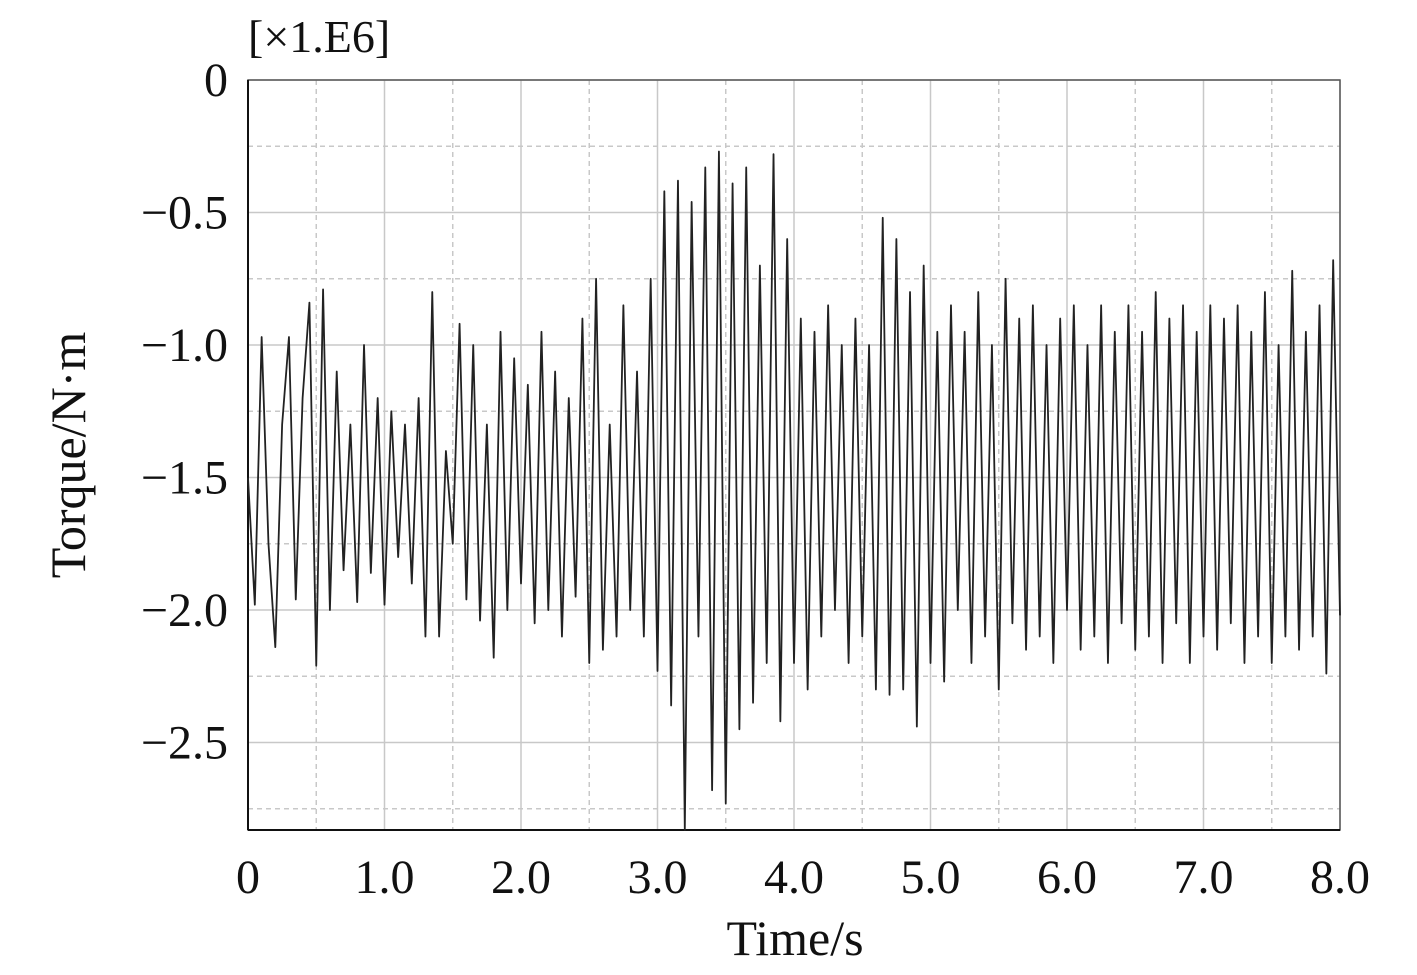 Image resolution: width=1417 pixels, height=975 pixels. What do you see at coordinates (794, 877) in the screenshot?
I see `x-tick-label: 4.0` at bounding box center [794, 877].